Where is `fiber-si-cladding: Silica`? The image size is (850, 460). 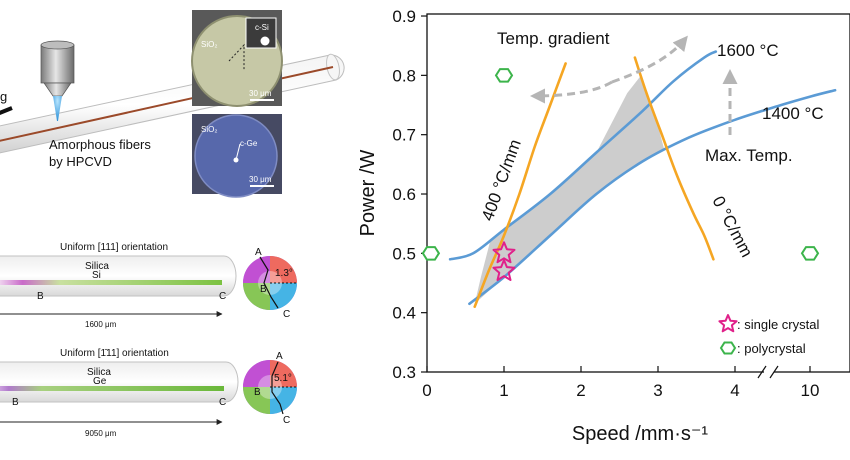
fiber-si-cladding: Silica is located at coordinates (97, 266).